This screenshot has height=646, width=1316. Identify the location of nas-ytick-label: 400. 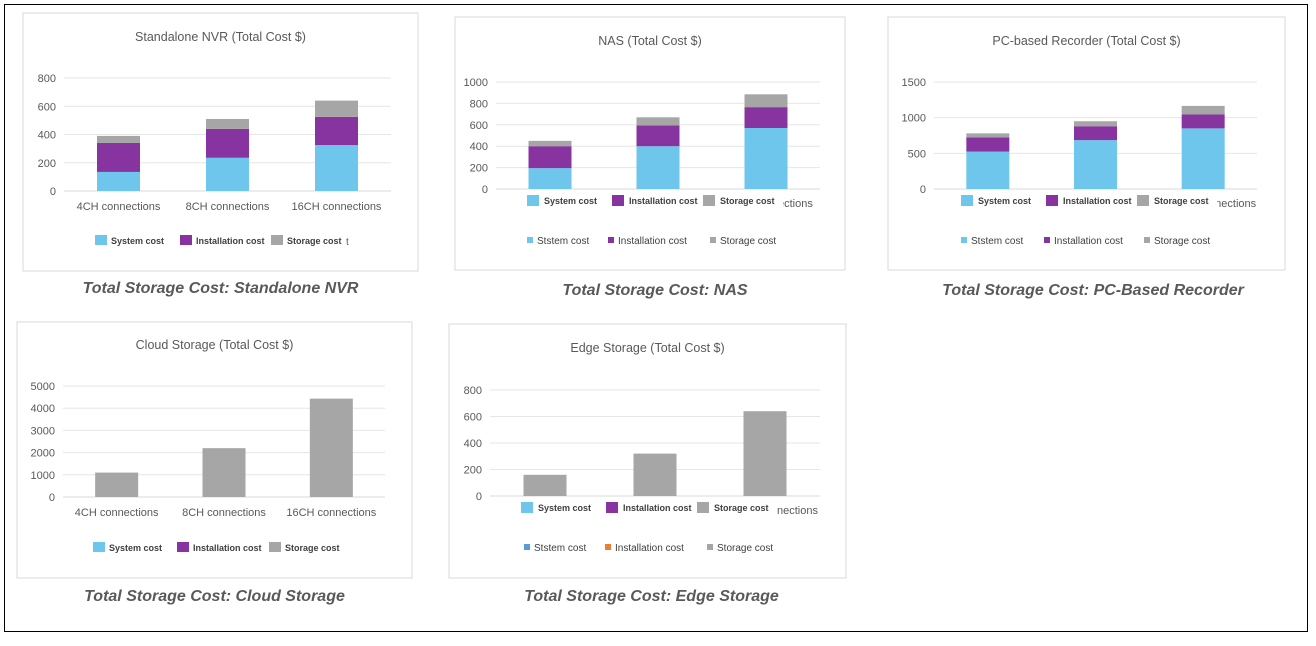
(479, 147).